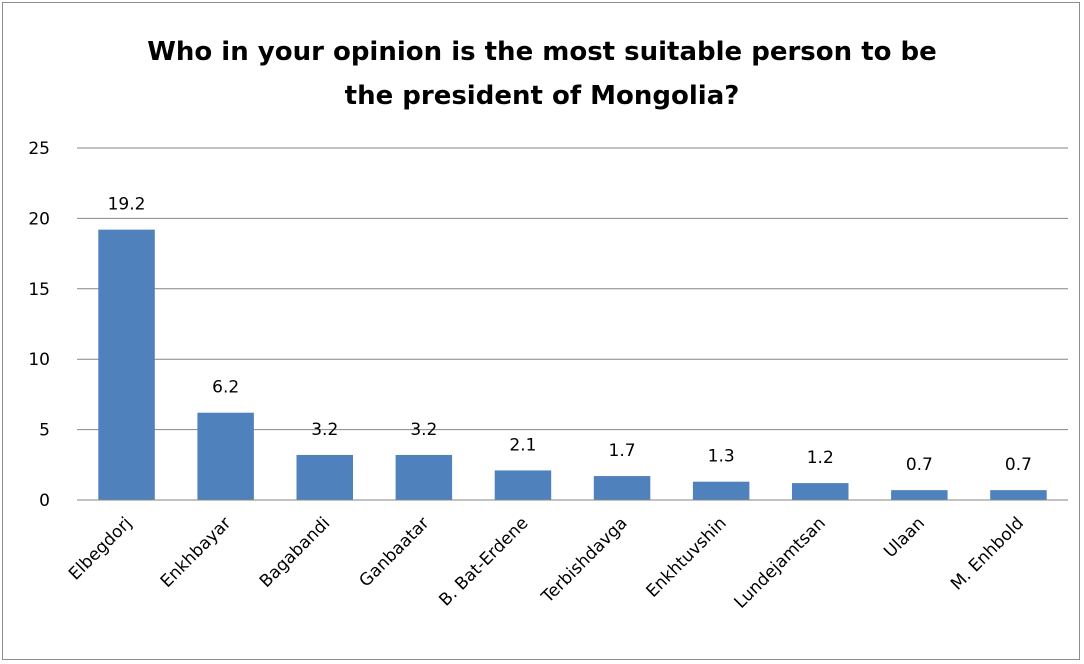  Describe the element at coordinates (100, 548) in the screenshot. I see `x-category-label: Elbegdorj` at that location.